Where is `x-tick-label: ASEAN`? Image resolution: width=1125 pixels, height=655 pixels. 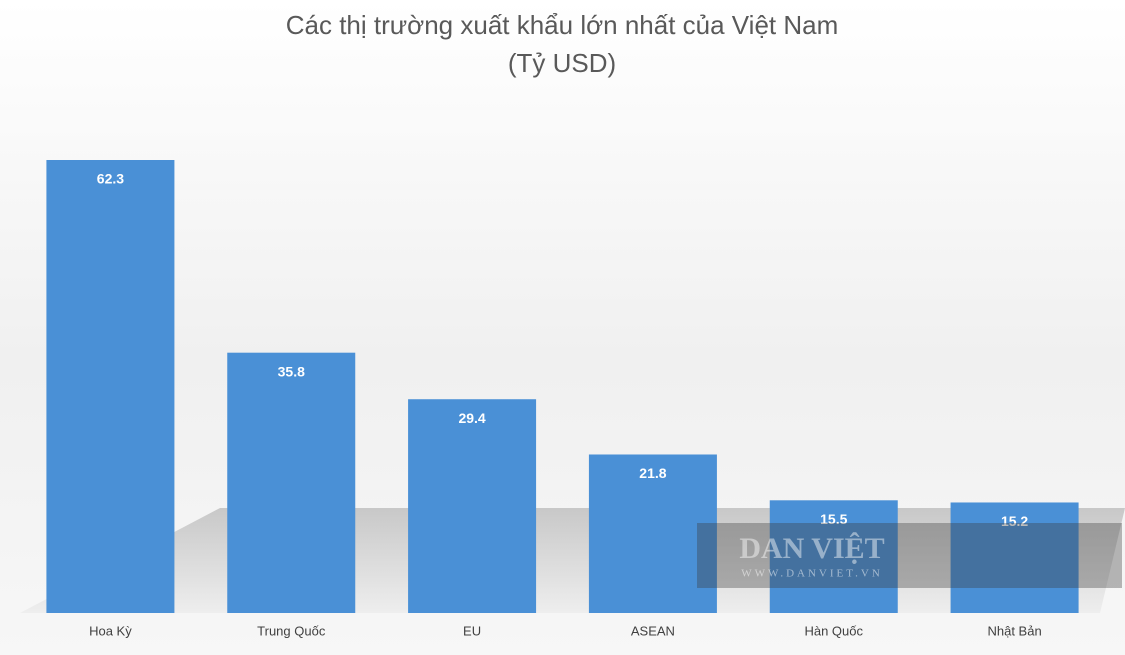
x-tick-label: ASEAN is located at coordinates (653, 630).